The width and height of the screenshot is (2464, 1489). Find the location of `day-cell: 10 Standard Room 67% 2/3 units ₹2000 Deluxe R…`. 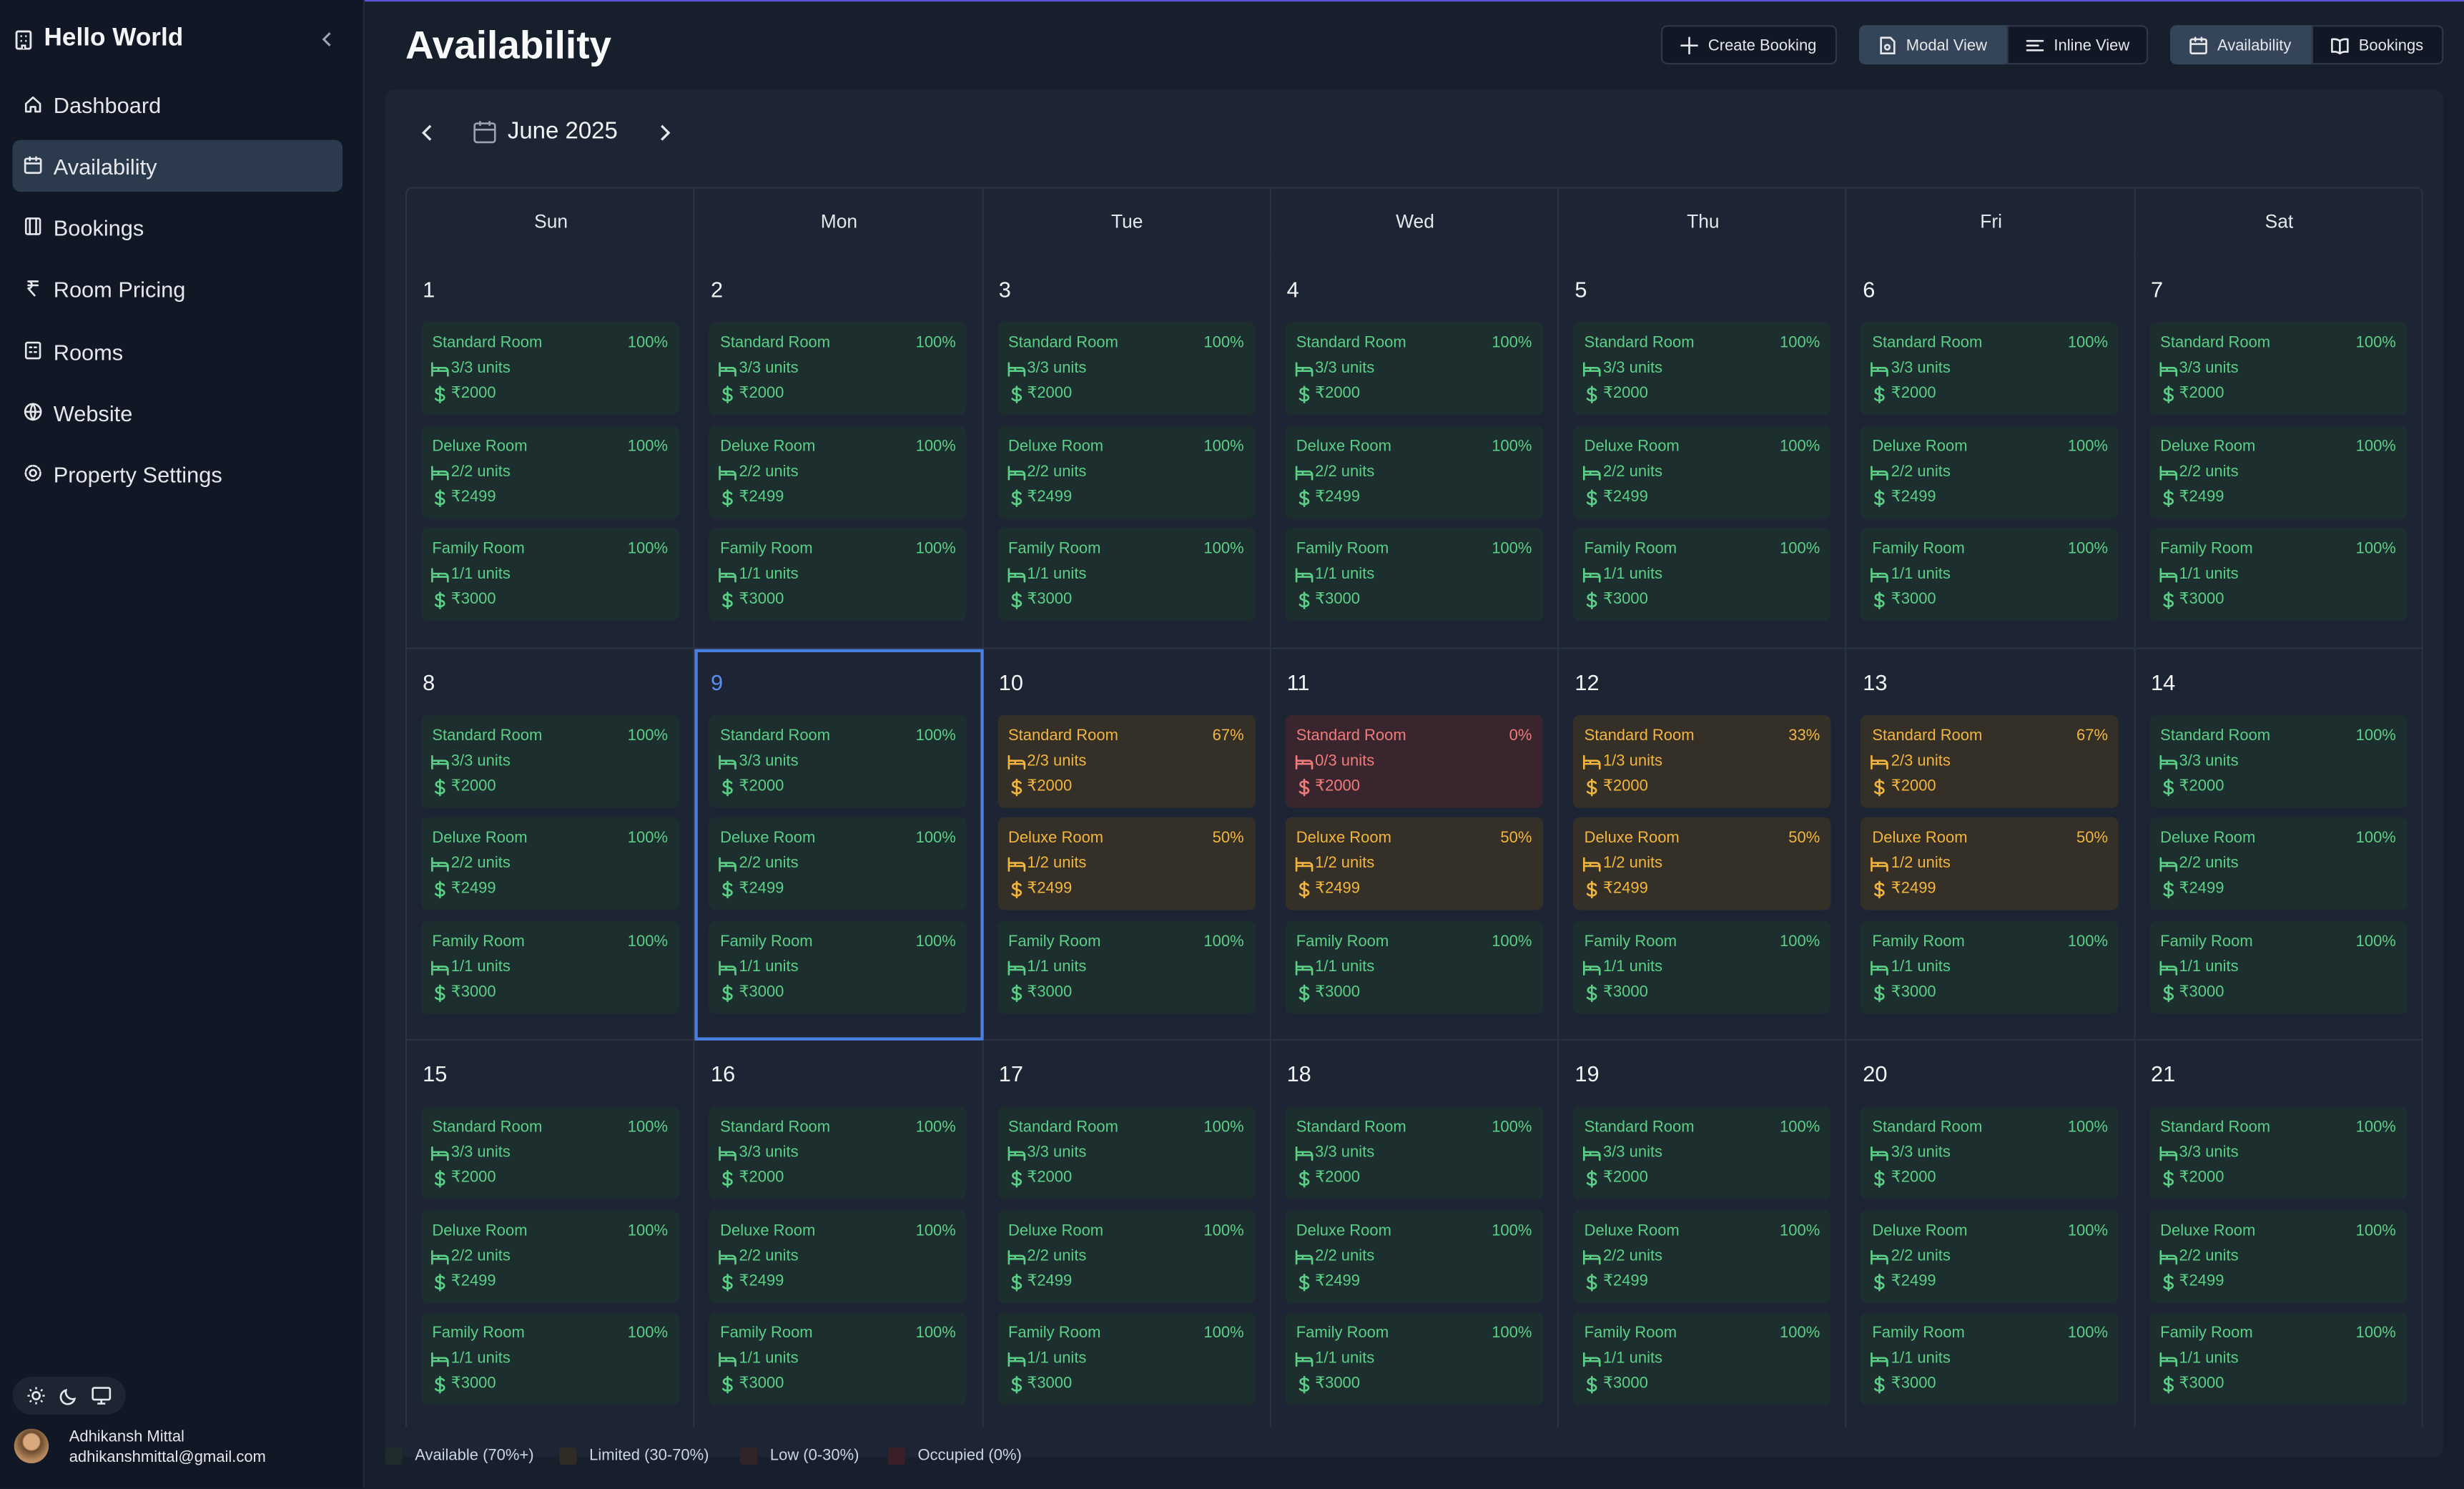

day-cell: 10 Standard Room 67% 2/3 units ₹2000 Deluxe R… is located at coordinates (1127, 844).